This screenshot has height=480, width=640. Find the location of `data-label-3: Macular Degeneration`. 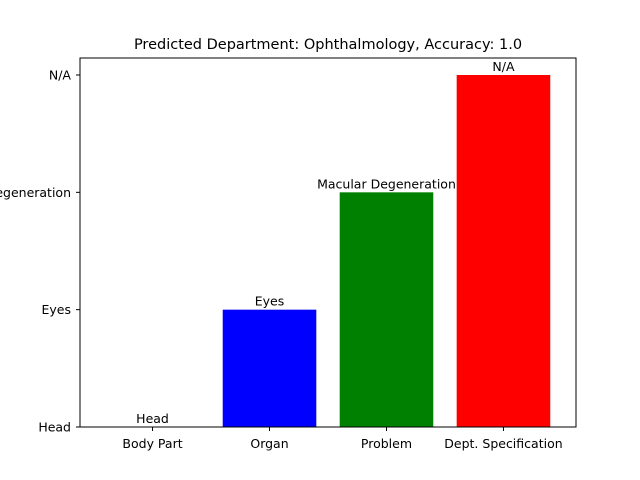

data-label-3: Macular Degeneration is located at coordinates (386, 183).